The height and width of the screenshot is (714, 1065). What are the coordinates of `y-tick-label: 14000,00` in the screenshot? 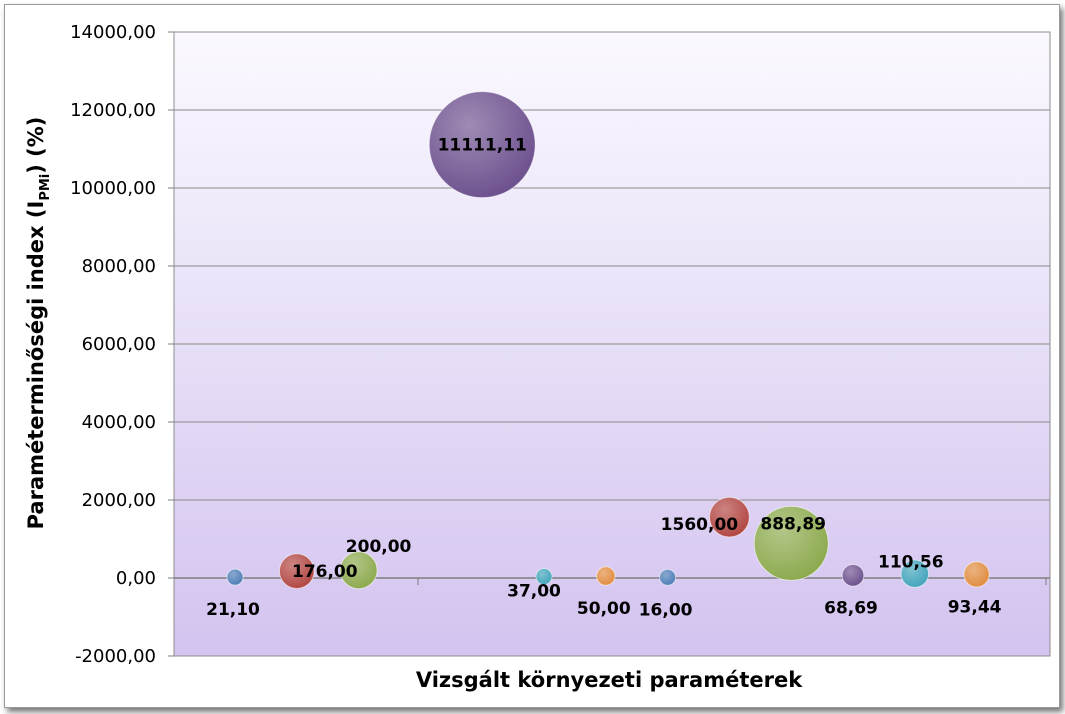 It's located at (113, 32).